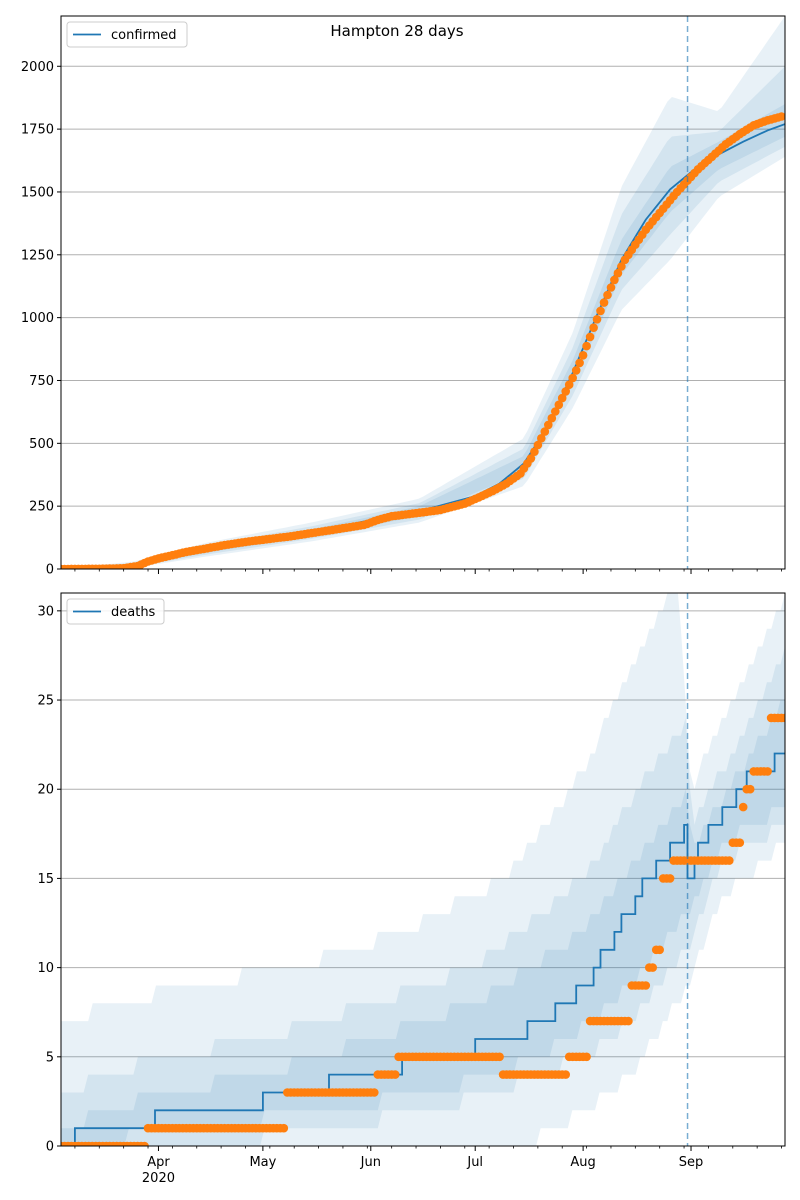  I want to click on x-tick-label: Jun, so click(370, 1162).